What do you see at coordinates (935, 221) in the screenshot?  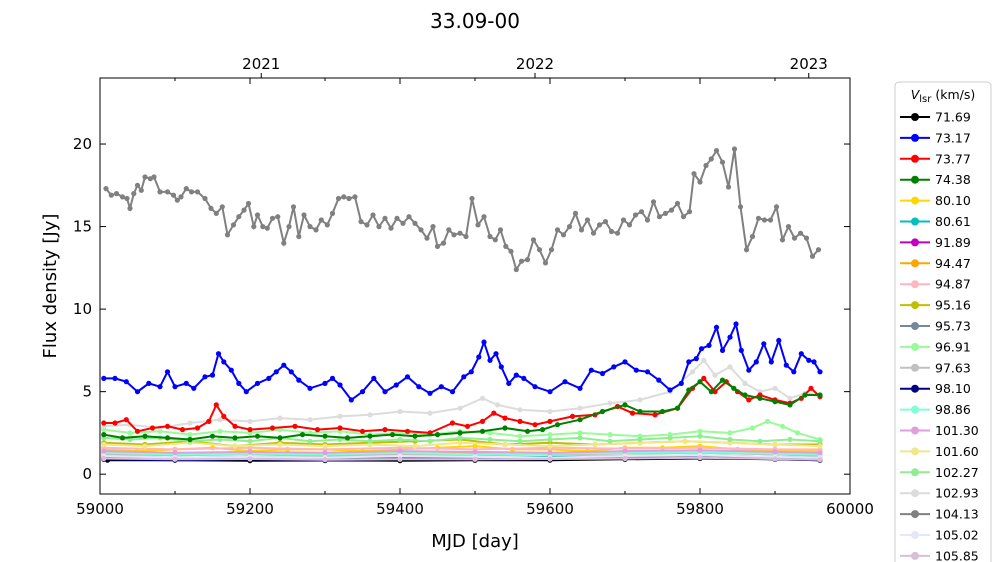 I see `legend-entry: 80.61` at bounding box center [935, 221].